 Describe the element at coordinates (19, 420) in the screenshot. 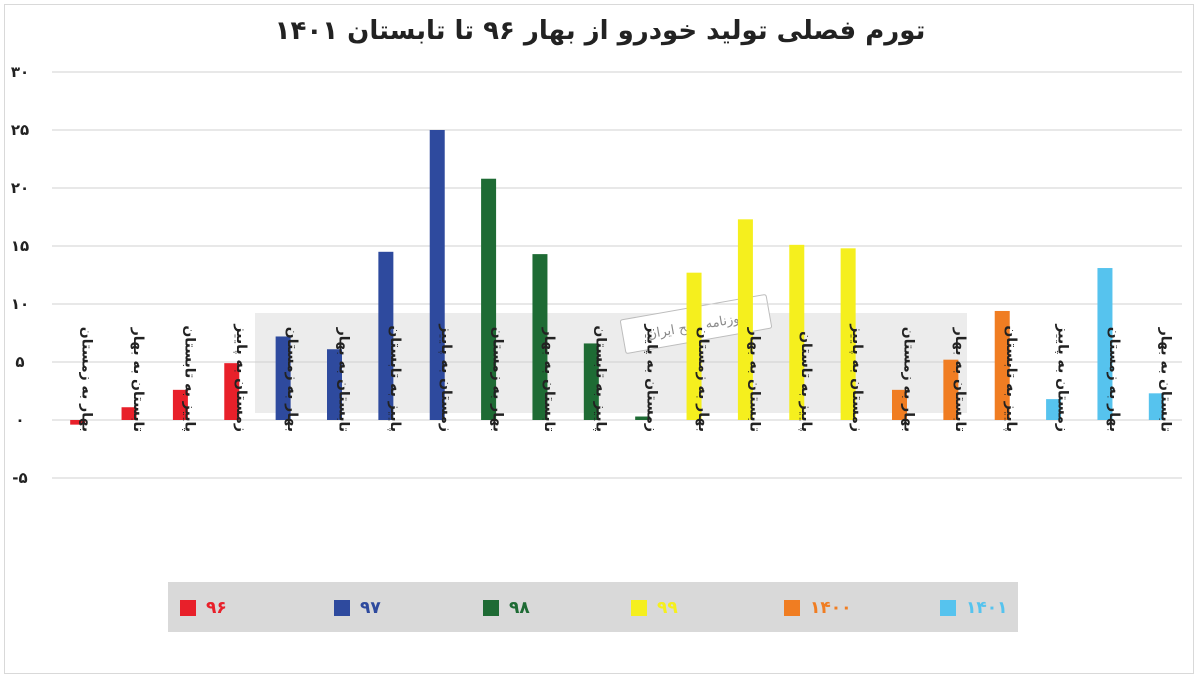

I see `y-tick-label: ۰` at that location.